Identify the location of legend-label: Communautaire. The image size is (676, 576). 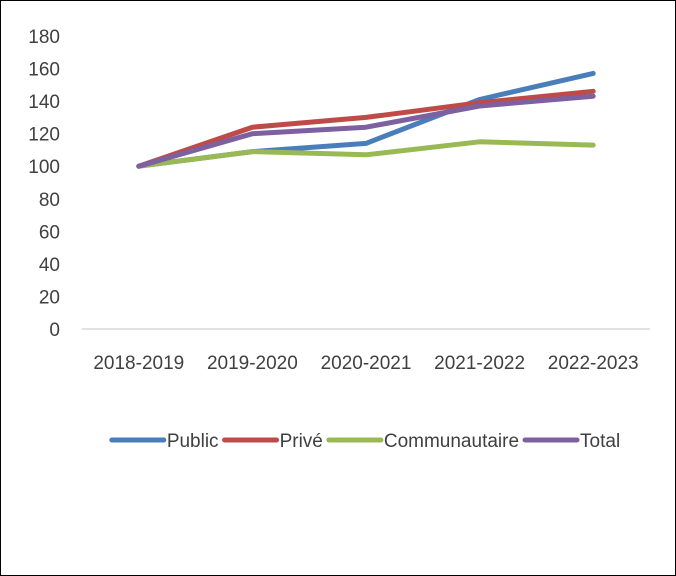
(451, 441).